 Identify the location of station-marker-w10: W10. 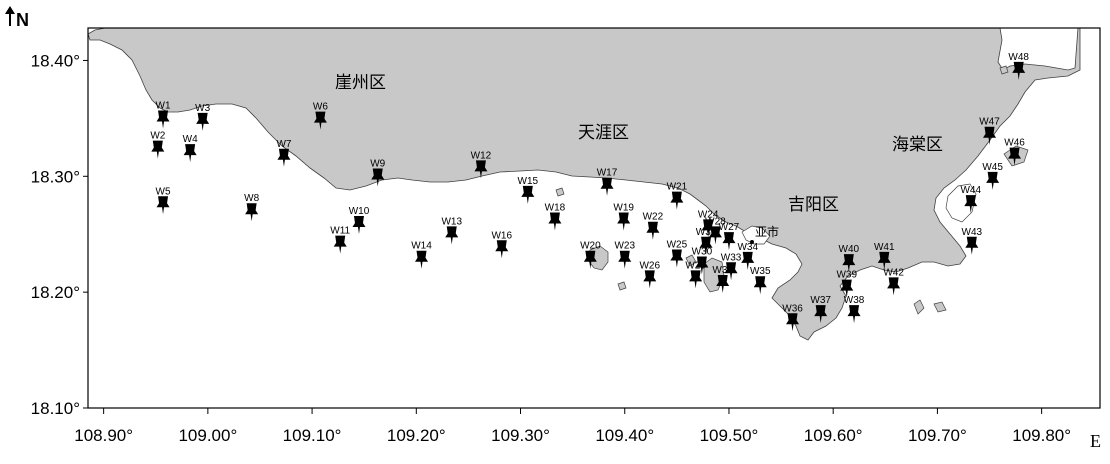
(359, 220).